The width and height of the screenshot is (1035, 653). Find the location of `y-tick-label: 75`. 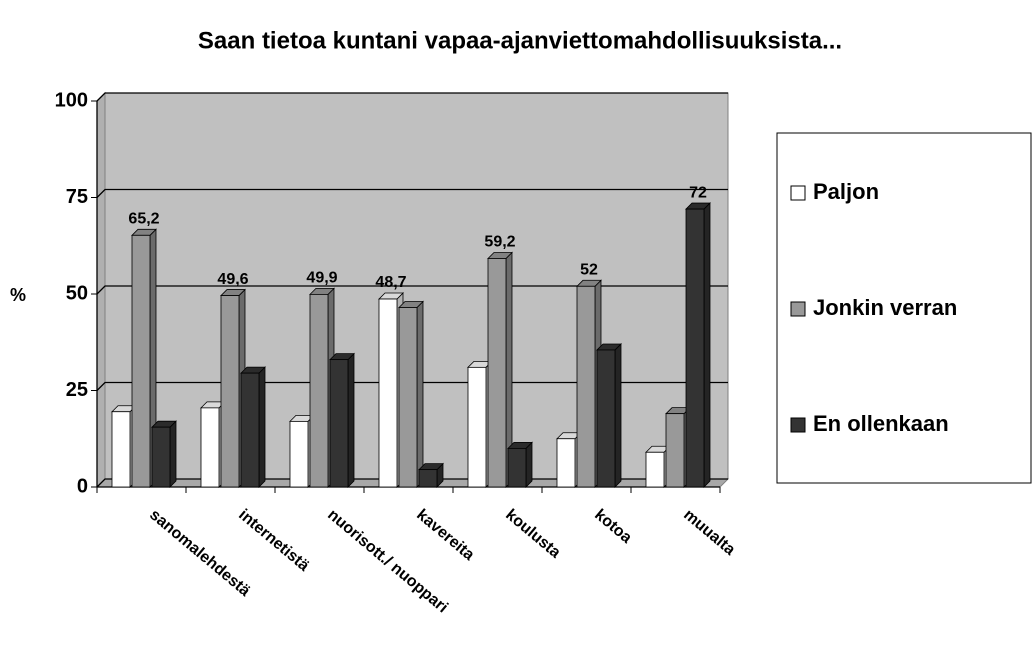

y-tick-label: 75 is located at coordinates (77, 197).